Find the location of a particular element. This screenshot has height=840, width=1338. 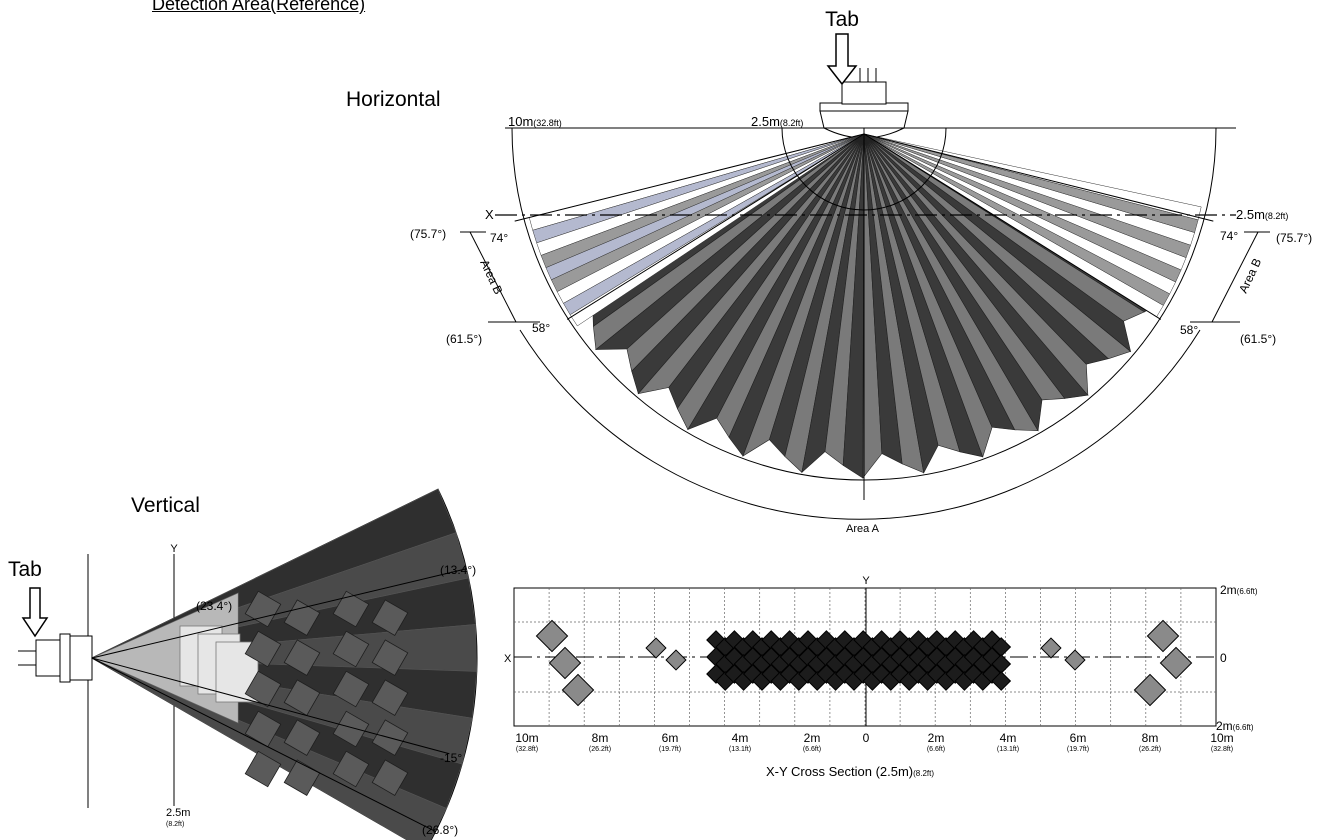

area-b-right-bracket is located at coordinates (1235, 277).